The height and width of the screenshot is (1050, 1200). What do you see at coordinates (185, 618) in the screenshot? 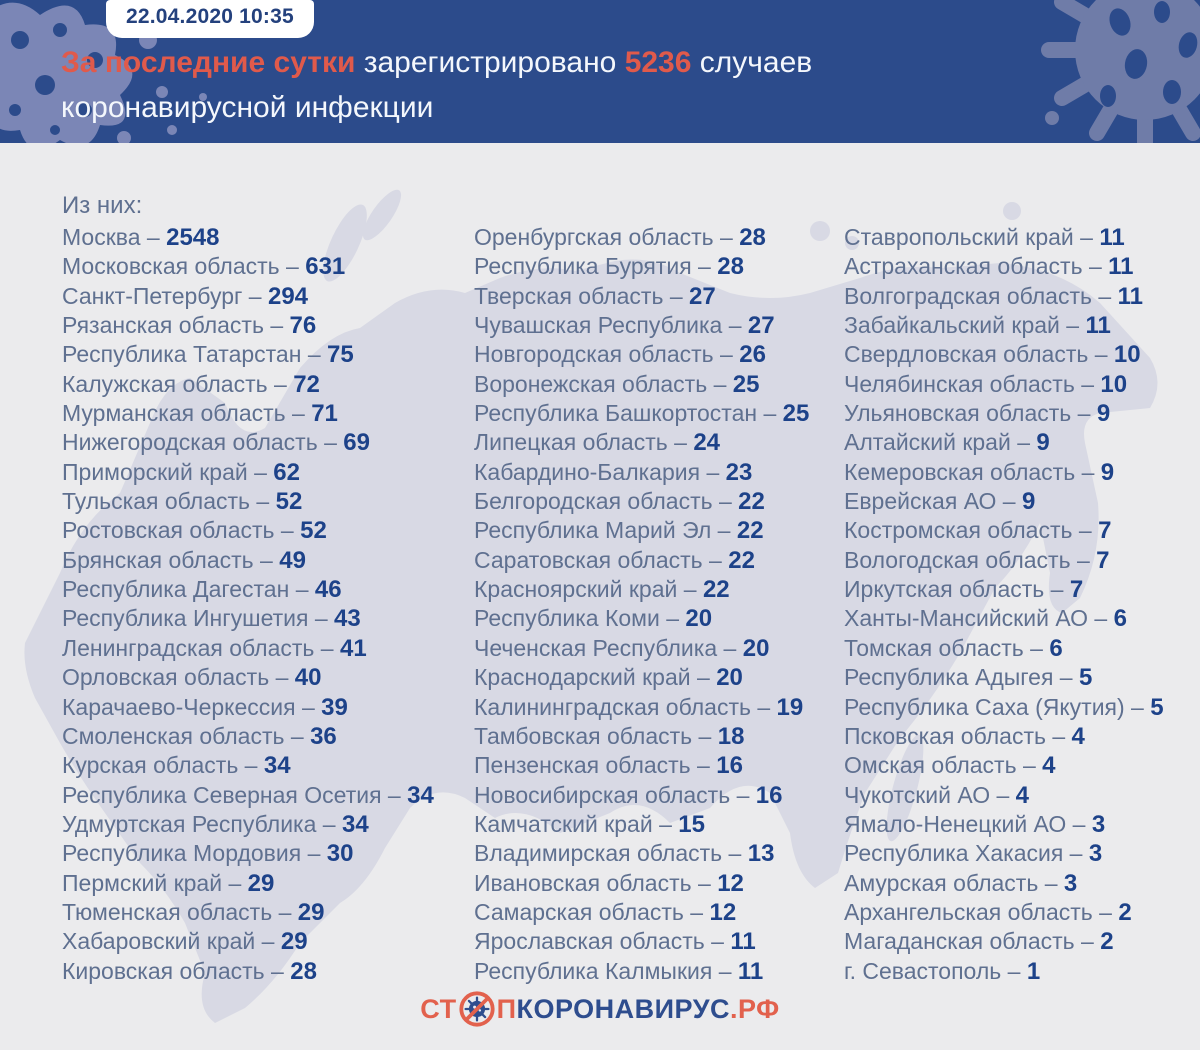
I see `region-name: Республика Ингушетия` at bounding box center [185, 618].